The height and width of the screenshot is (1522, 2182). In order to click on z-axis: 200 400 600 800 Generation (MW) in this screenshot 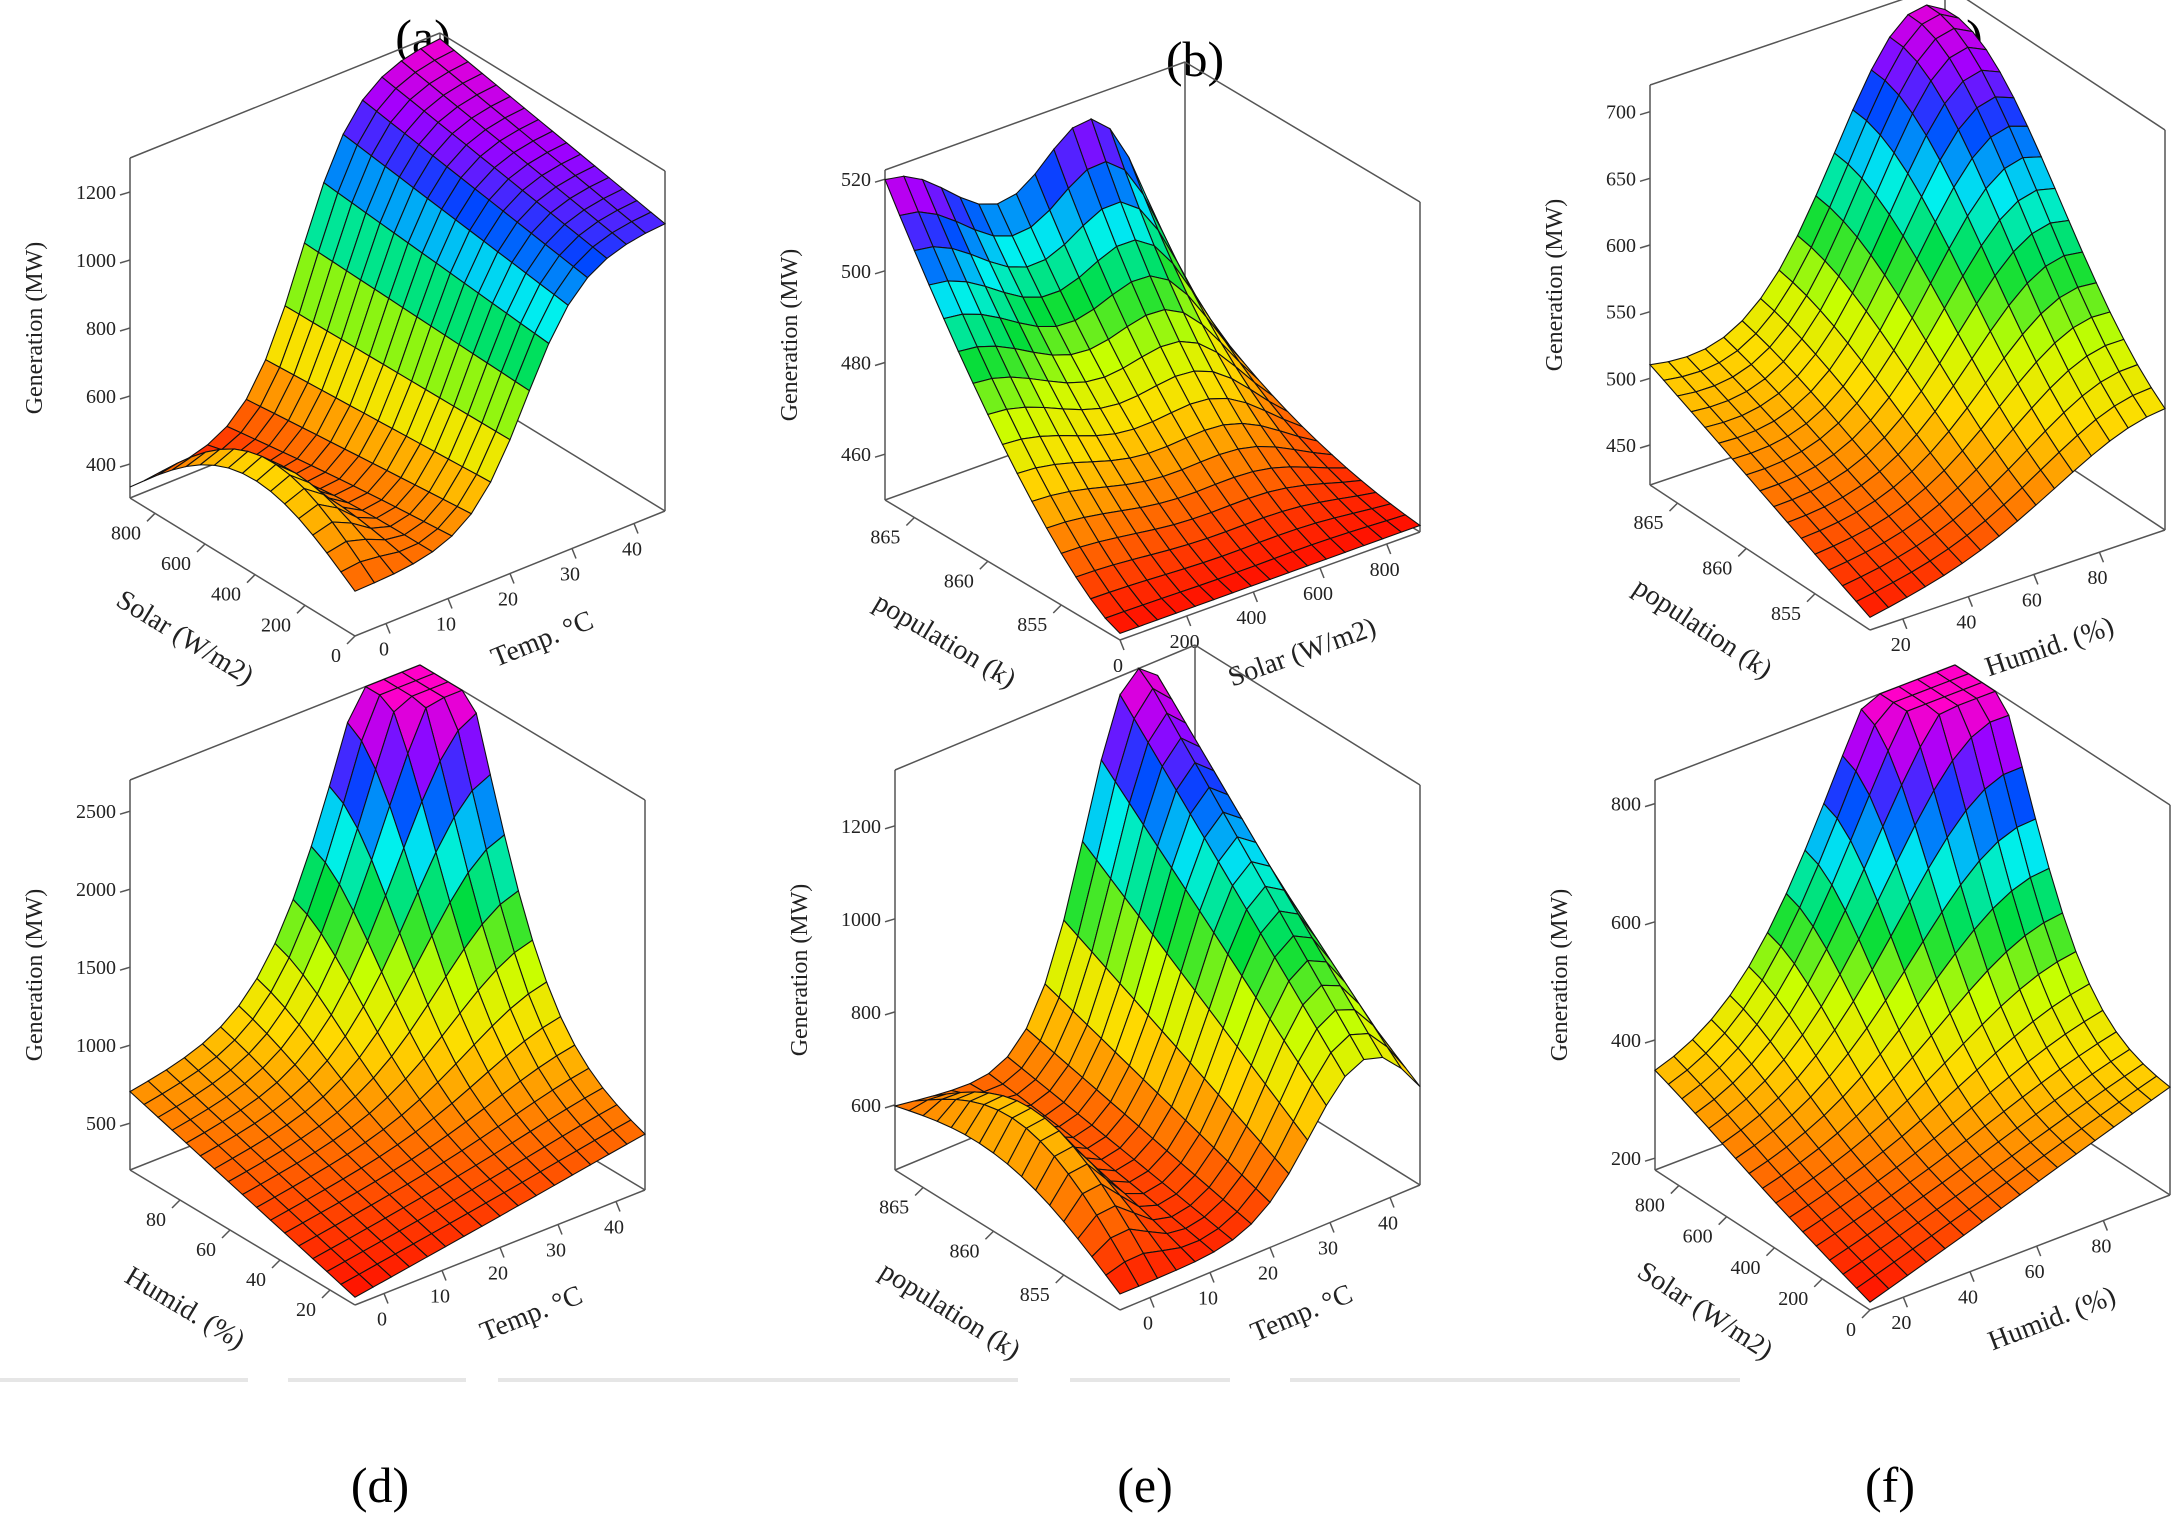, I will do `click(1601, 982)`.